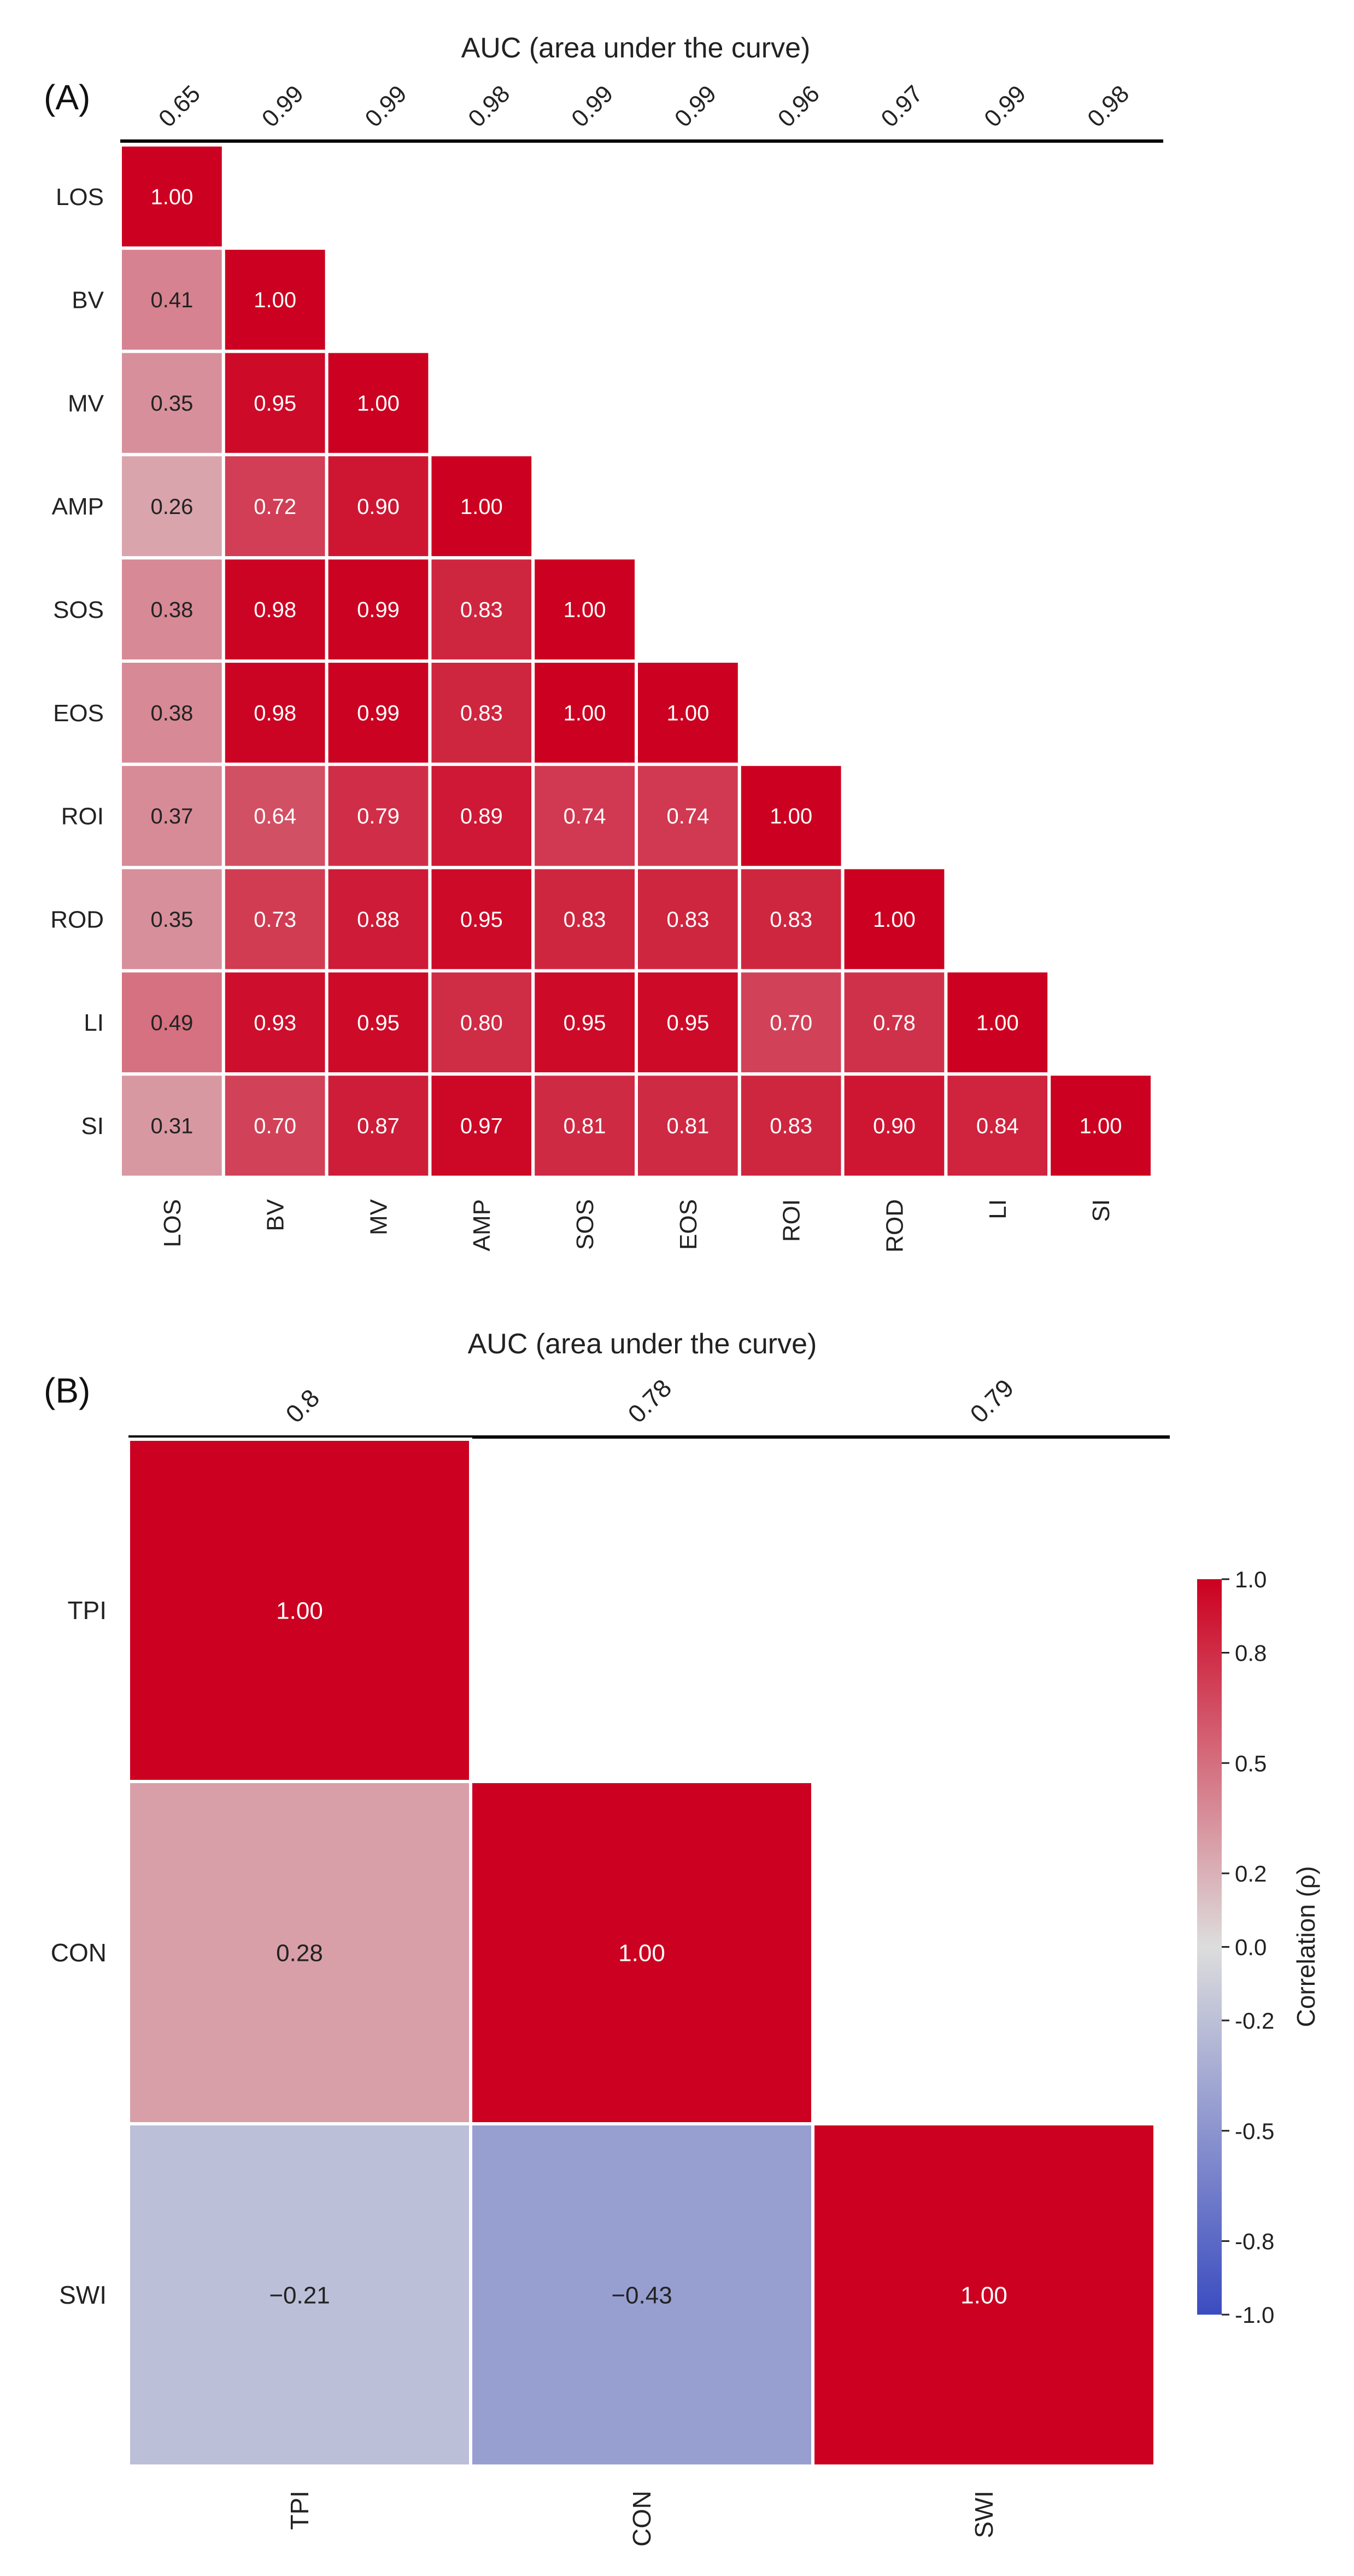 The image size is (1354, 2576). What do you see at coordinates (1255, 2315) in the screenshot?
I see `colorbar-tick-label: -1.0` at bounding box center [1255, 2315].